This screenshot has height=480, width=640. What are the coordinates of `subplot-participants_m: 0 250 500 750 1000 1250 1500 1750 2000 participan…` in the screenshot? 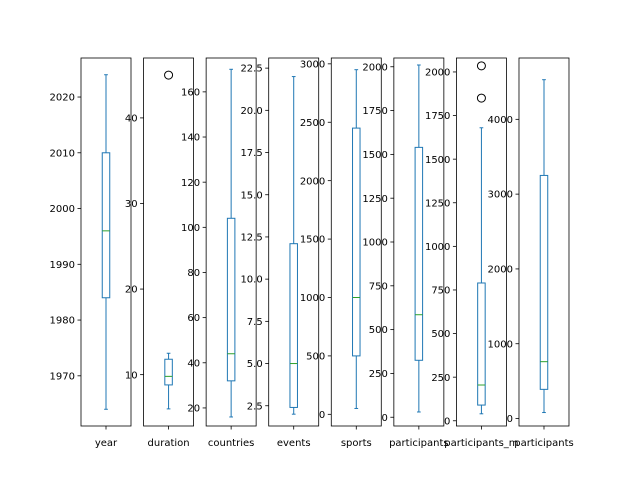 It's located at (472, 253).